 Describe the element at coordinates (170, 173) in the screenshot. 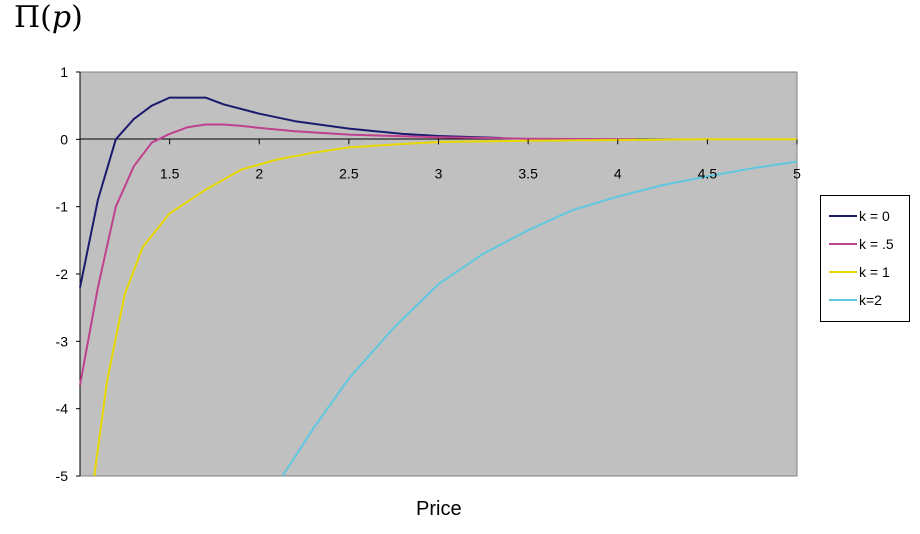

I see `x-tick-label: 1.5` at that location.